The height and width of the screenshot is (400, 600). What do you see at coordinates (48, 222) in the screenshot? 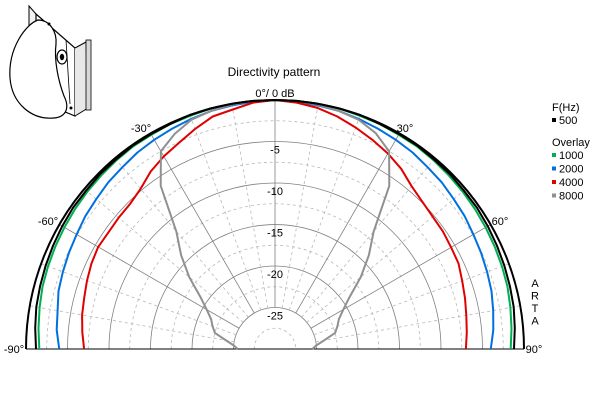
I see `angle-tick-label: -60°` at bounding box center [48, 222].